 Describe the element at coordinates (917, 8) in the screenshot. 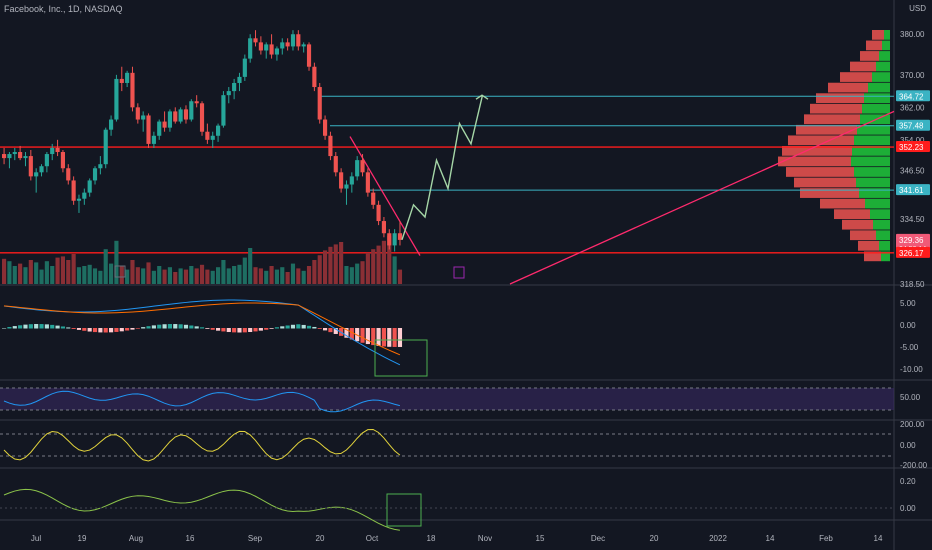

I see `currency-label: USD` at that location.